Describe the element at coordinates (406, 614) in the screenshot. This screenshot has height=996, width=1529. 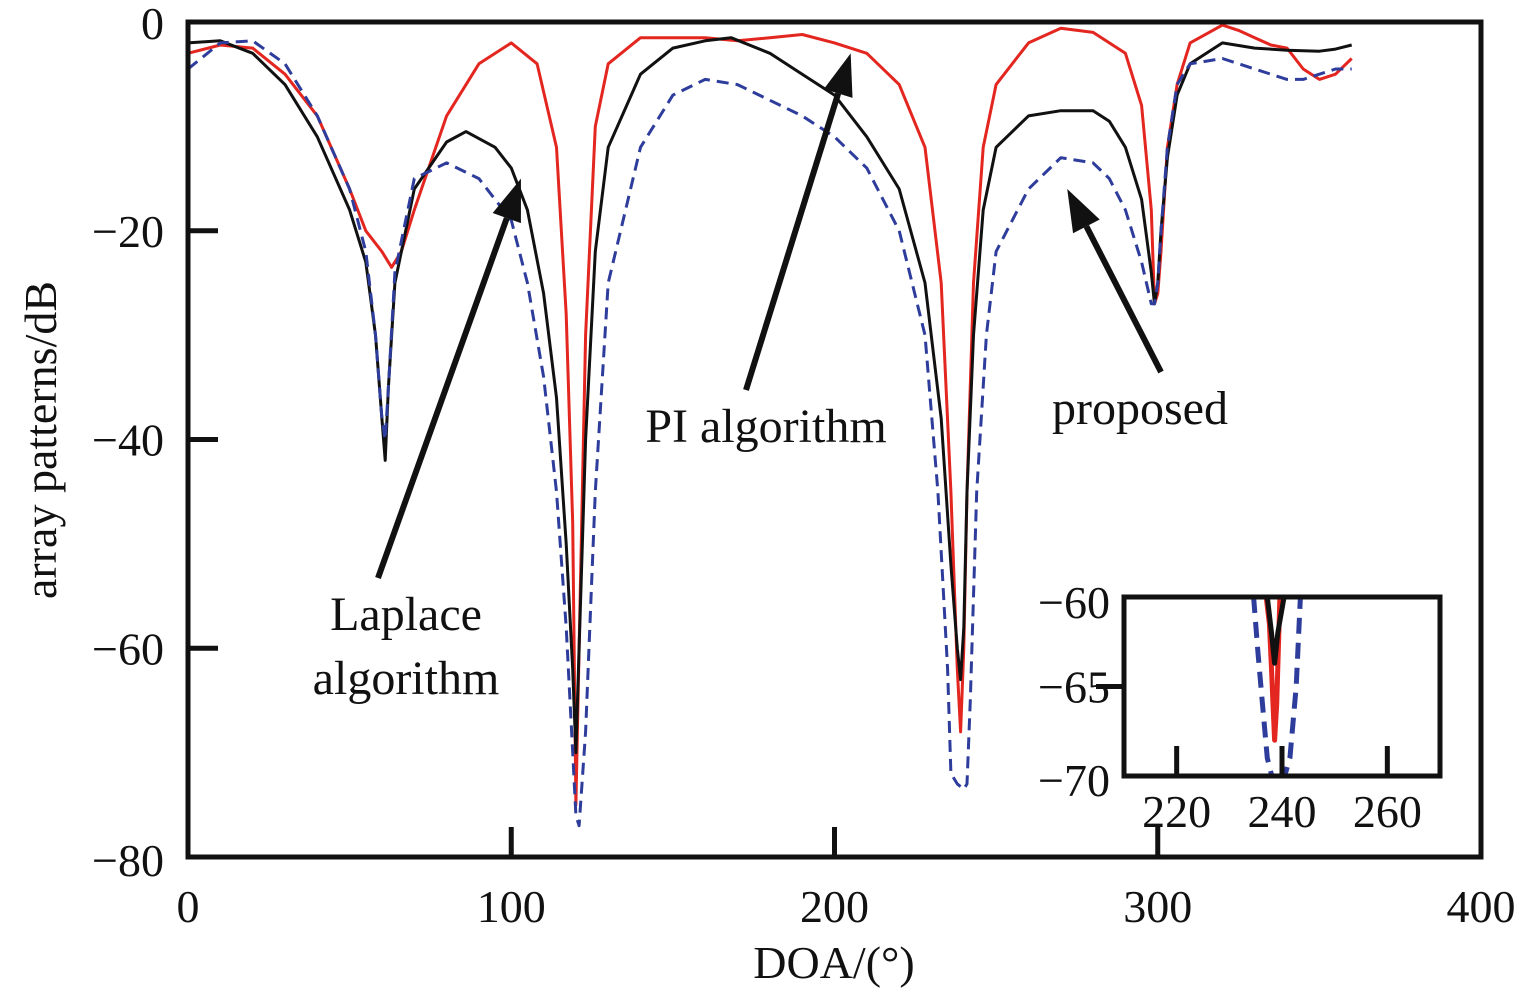
I see `annotation-laplace: Laplace` at that location.